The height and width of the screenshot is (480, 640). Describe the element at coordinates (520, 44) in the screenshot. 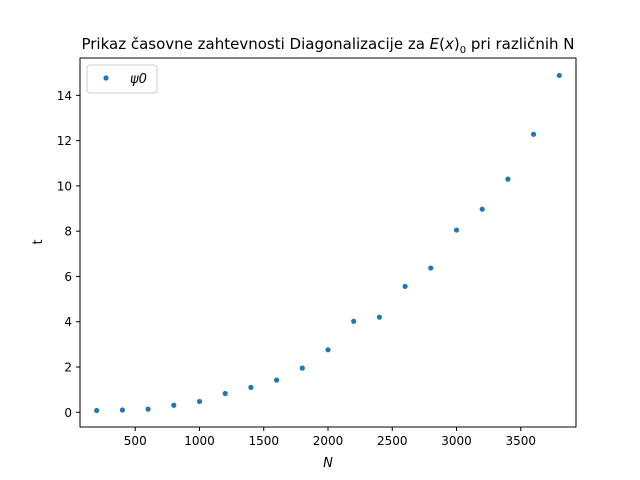

I see `chart-title-part-7: pri različnih N` at that location.